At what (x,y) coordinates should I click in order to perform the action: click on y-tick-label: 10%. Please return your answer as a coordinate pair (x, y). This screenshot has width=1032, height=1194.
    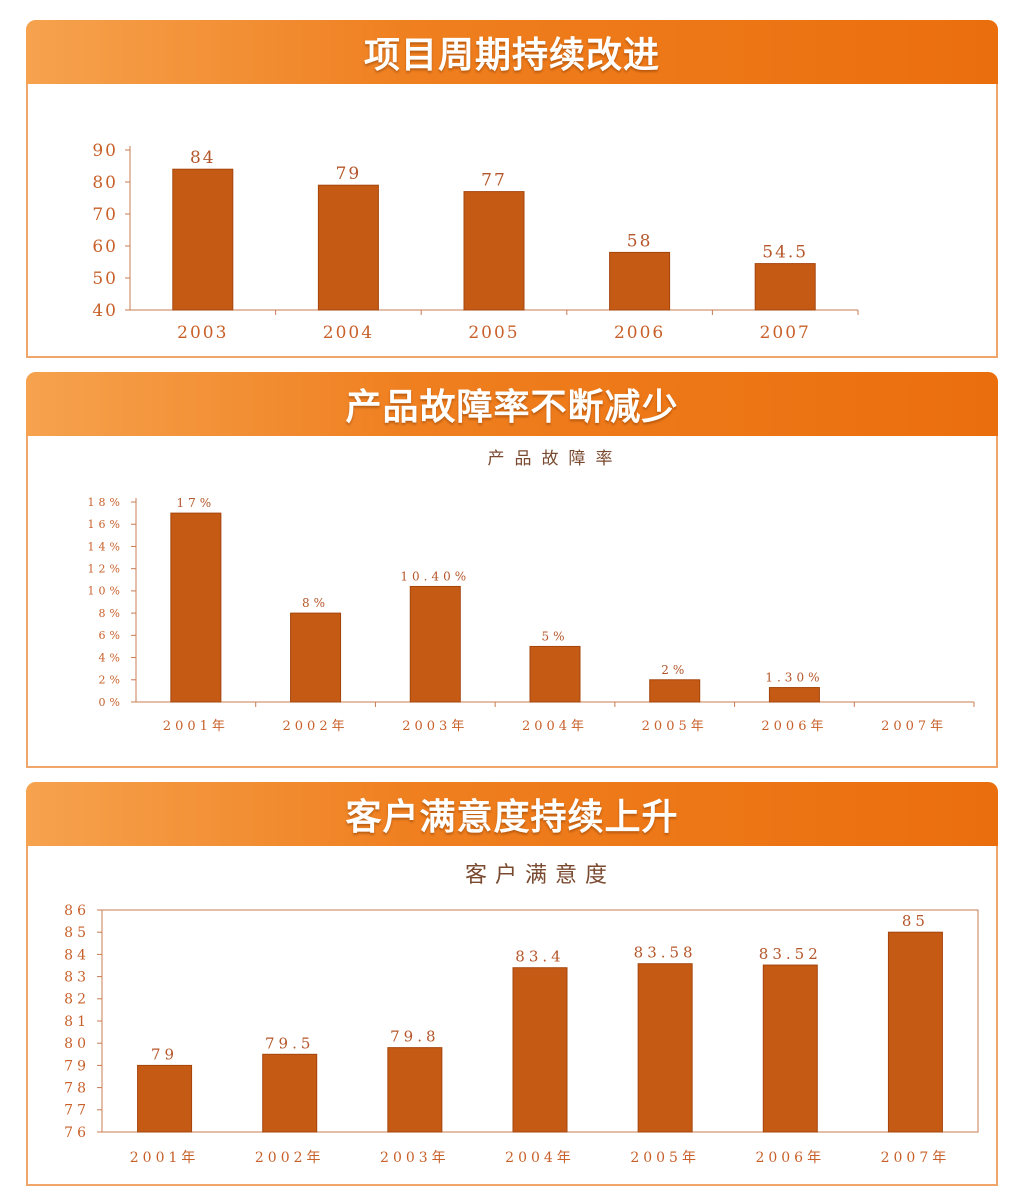
    Looking at the image, I should click on (106, 591).